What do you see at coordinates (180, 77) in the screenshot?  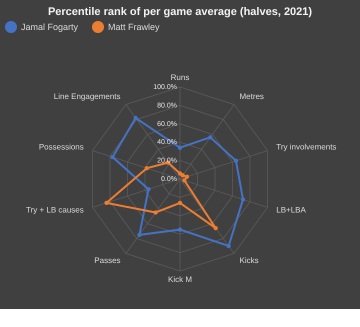 I see `spoke-label: Runs` at bounding box center [180, 77].